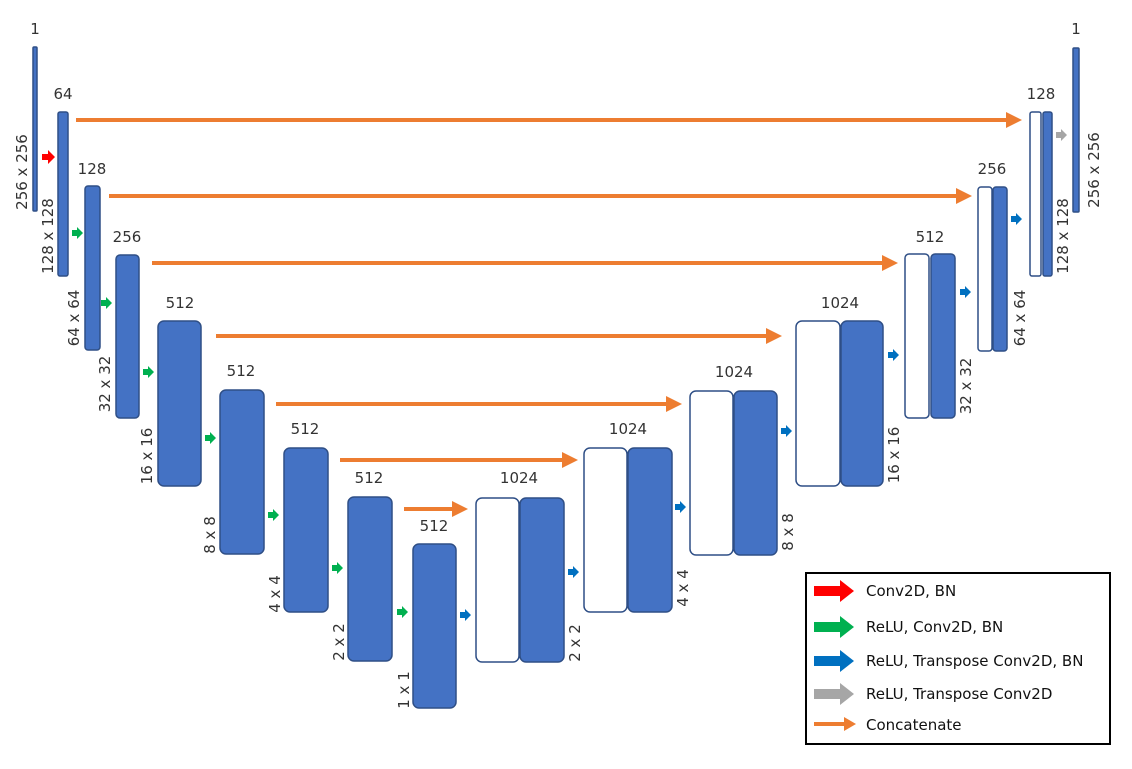 The image size is (1132, 769). What do you see at coordinates (628, 429) in the screenshot?
I see `decoder-channel-label-2: 1024` at bounding box center [628, 429].